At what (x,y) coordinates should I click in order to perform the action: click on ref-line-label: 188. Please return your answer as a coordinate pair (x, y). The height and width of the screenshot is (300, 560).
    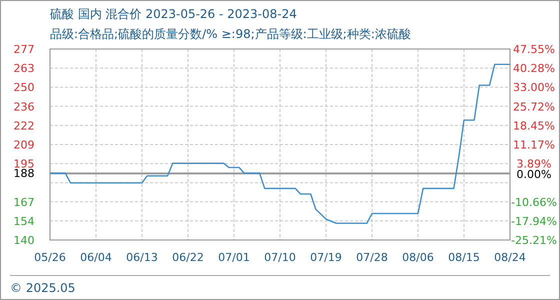
    Looking at the image, I should click on (24, 173).